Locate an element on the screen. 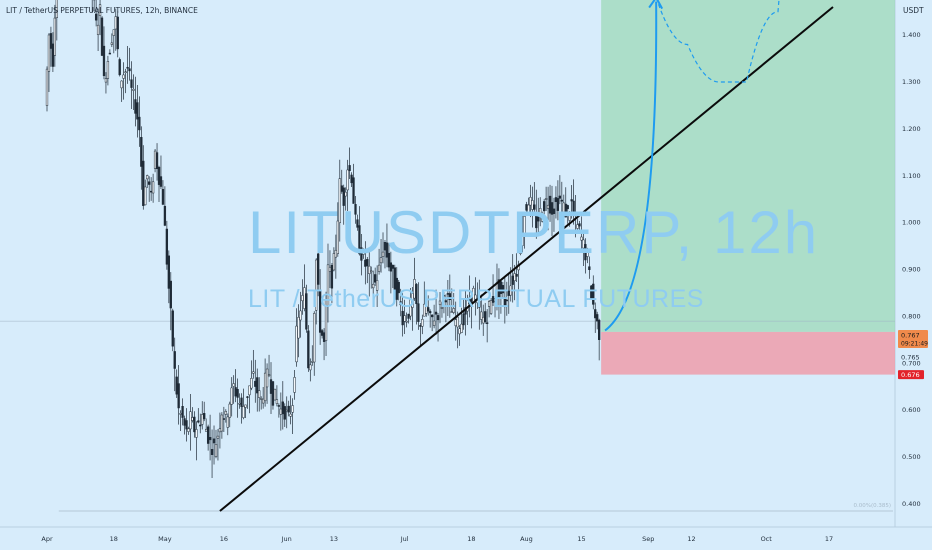 Image resolution: width=932 pixels, height=550 pixels. x-tick-label: Apr is located at coordinates (47, 539).